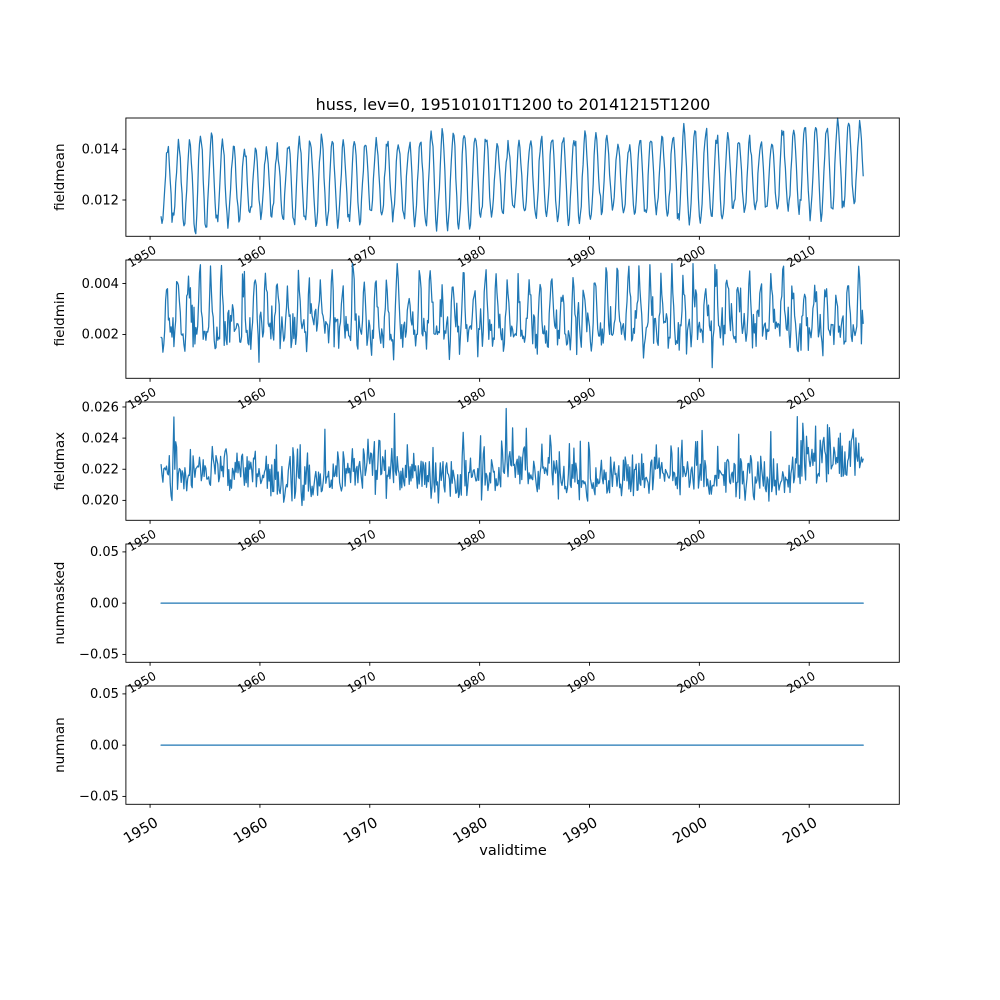 This screenshot has width=1000, height=1000. What do you see at coordinates (100, 150) in the screenshot?
I see `y-tick-label: 0.014` at bounding box center [100, 150].